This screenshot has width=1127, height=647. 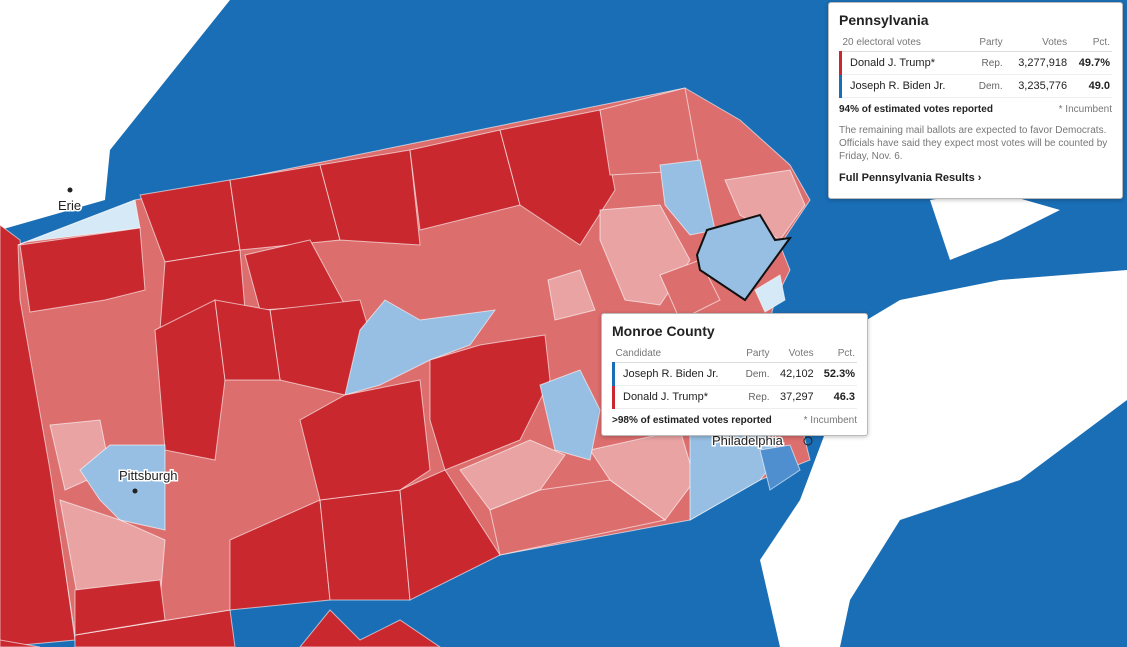 What do you see at coordinates (793, 397) in the screenshot?
I see `votes: 37,297` at bounding box center [793, 397].